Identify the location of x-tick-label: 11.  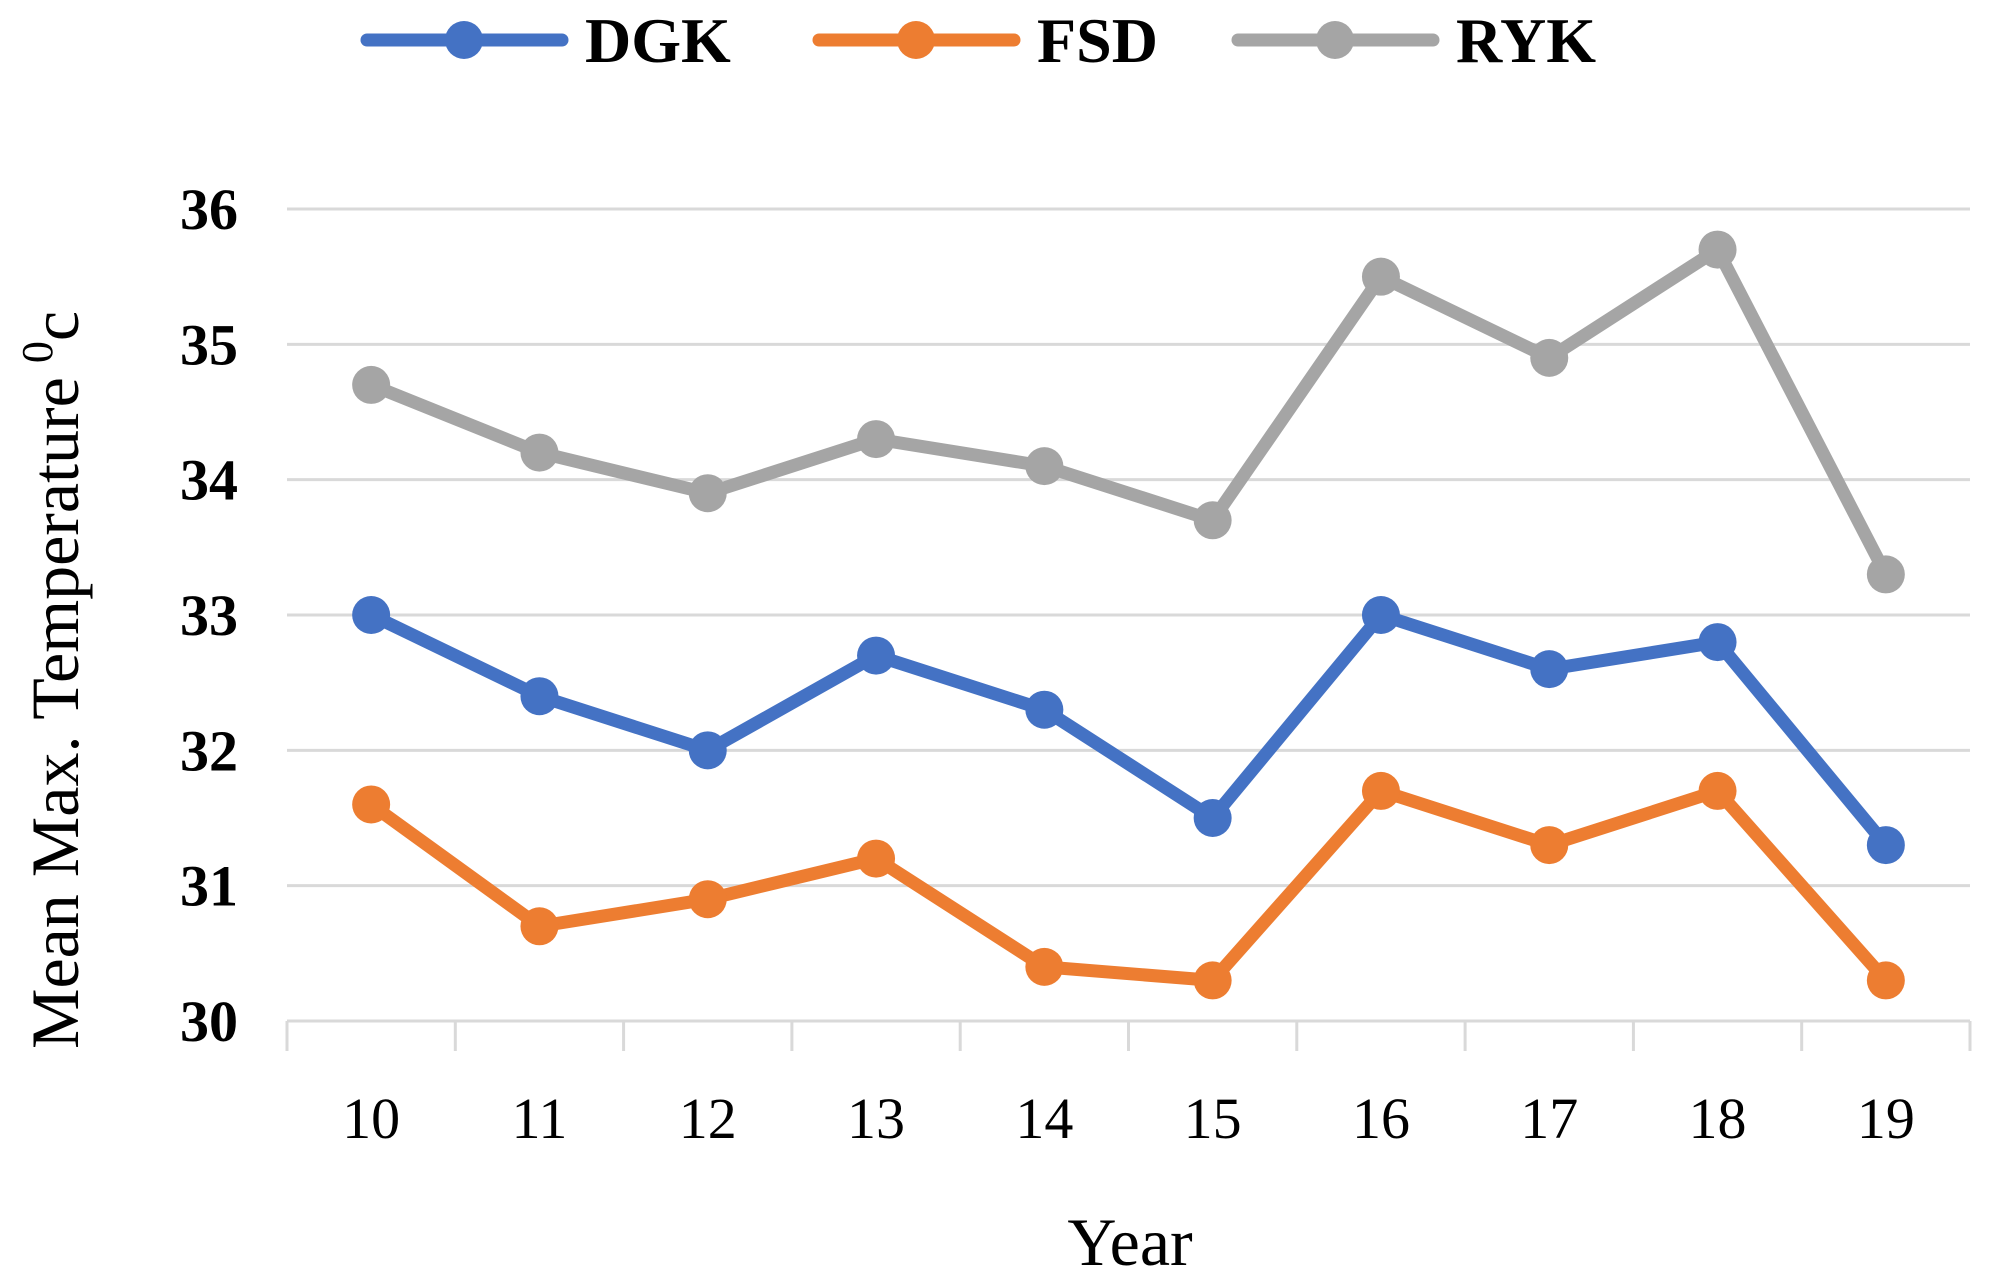
(540, 1118).